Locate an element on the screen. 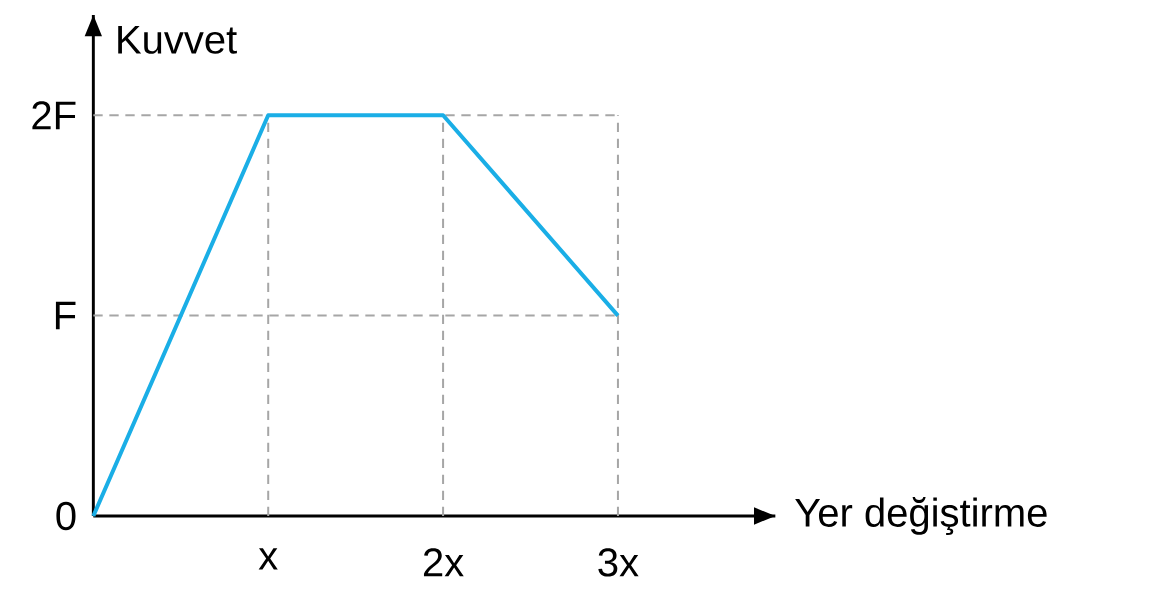  x-tick-label: 3x is located at coordinates (618, 562).